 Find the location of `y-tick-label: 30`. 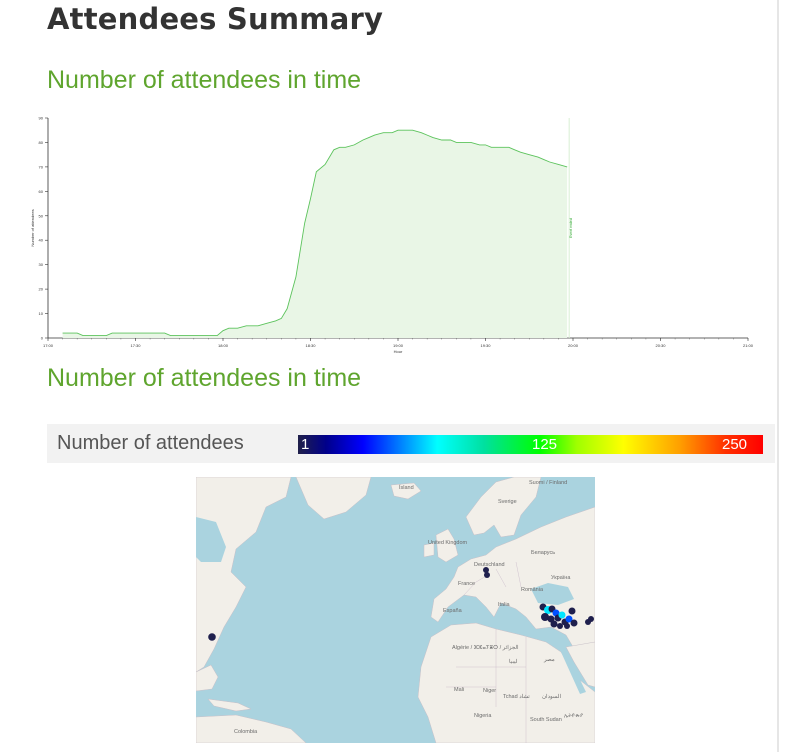

y-tick-label: 30 is located at coordinates (41, 264).